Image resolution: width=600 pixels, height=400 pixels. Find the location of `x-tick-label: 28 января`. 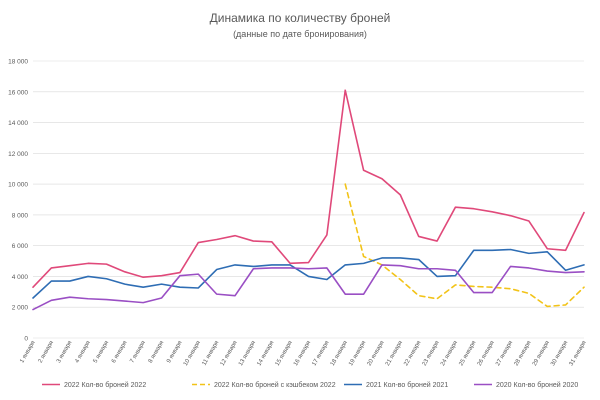

x-tick-label: 28 января is located at coordinates (522, 353).